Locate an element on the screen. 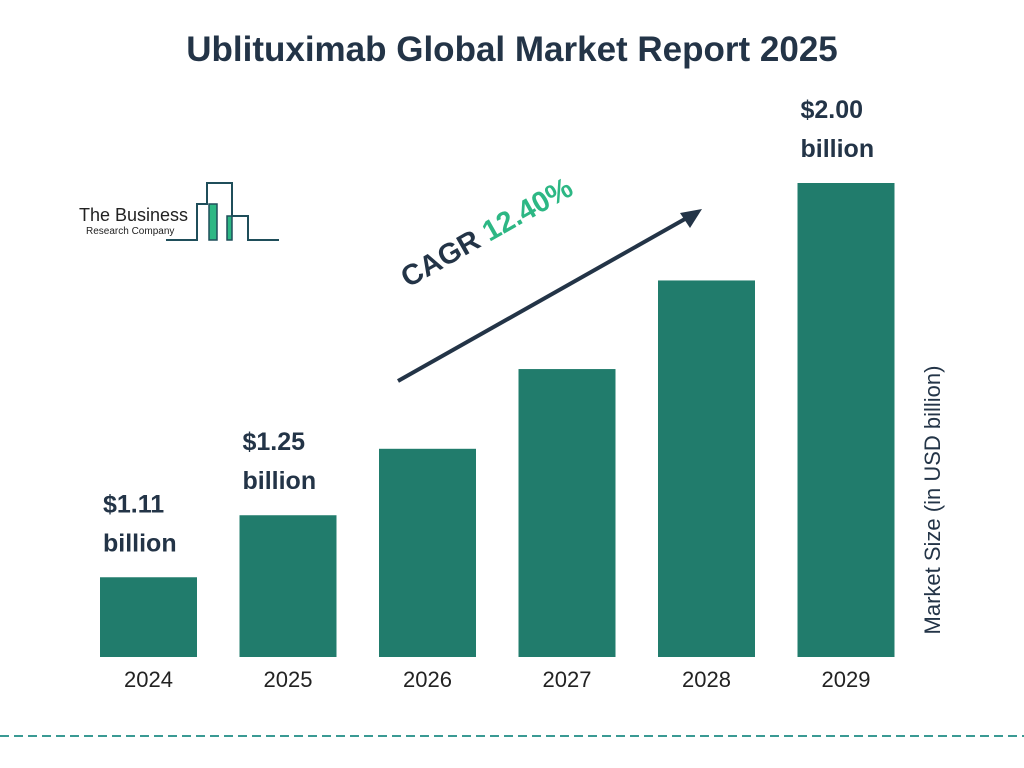 The height and width of the screenshot is (768, 1024). logo-subtext: Research Company is located at coordinates (130, 231).